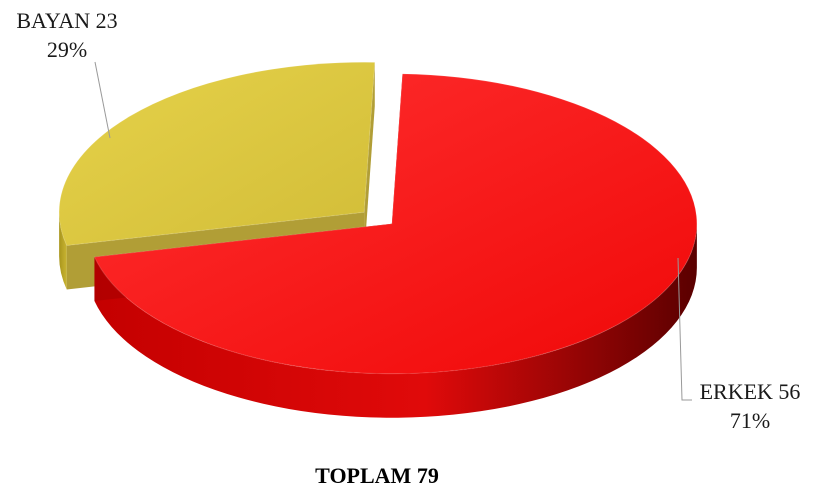 The width and height of the screenshot is (813, 493). Describe the element at coordinates (217, 154) in the screenshot. I see `pie-top-bayan` at that location.